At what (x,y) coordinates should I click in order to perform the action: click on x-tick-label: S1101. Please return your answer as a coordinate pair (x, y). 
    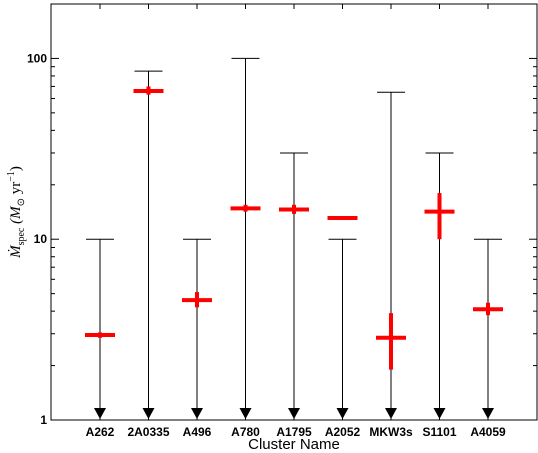
    Looking at the image, I should click on (439, 432).